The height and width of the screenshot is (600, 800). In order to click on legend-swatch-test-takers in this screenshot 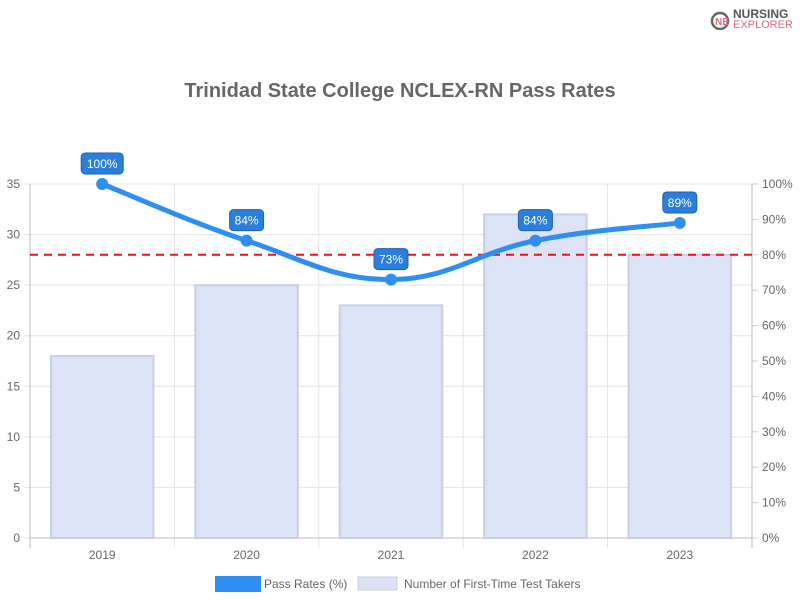, I will do `click(377, 583)`.